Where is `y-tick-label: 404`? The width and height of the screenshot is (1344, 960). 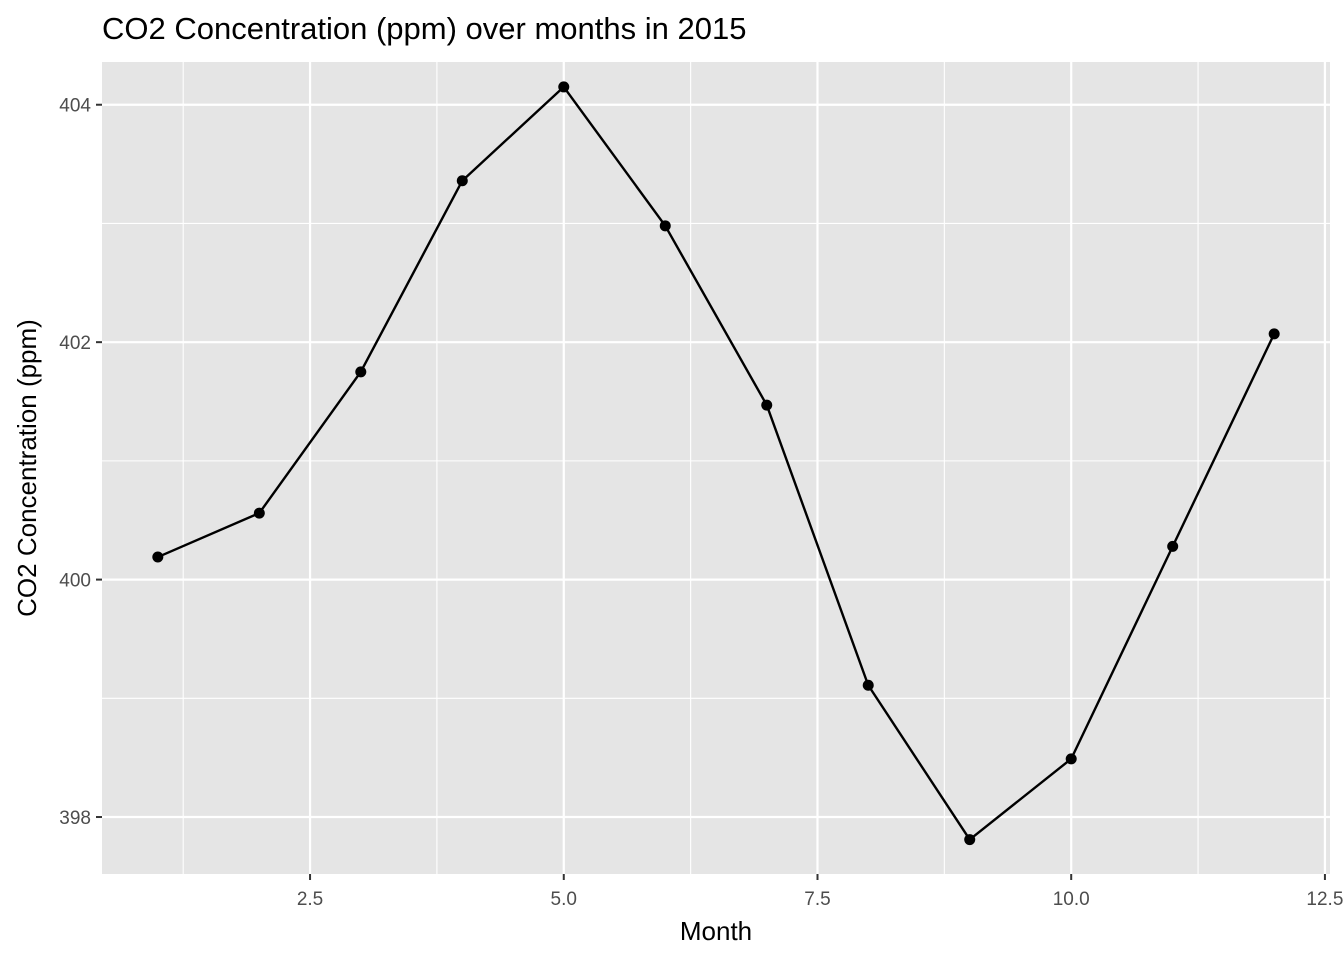 y-tick-label: 404 is located at coordinates (75, 106).